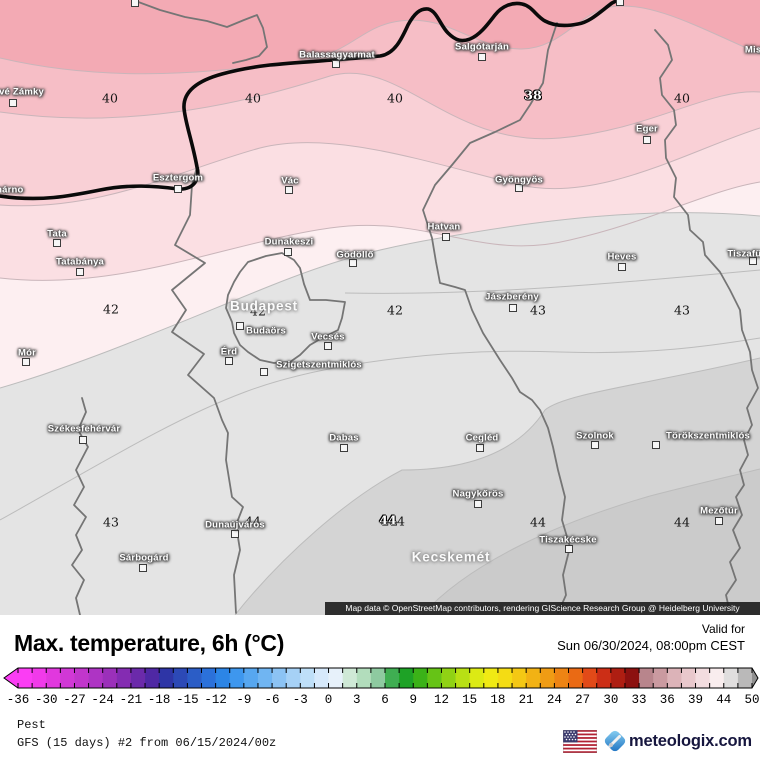  I want to click on scale-tick-label: 12, so click(441, 700).